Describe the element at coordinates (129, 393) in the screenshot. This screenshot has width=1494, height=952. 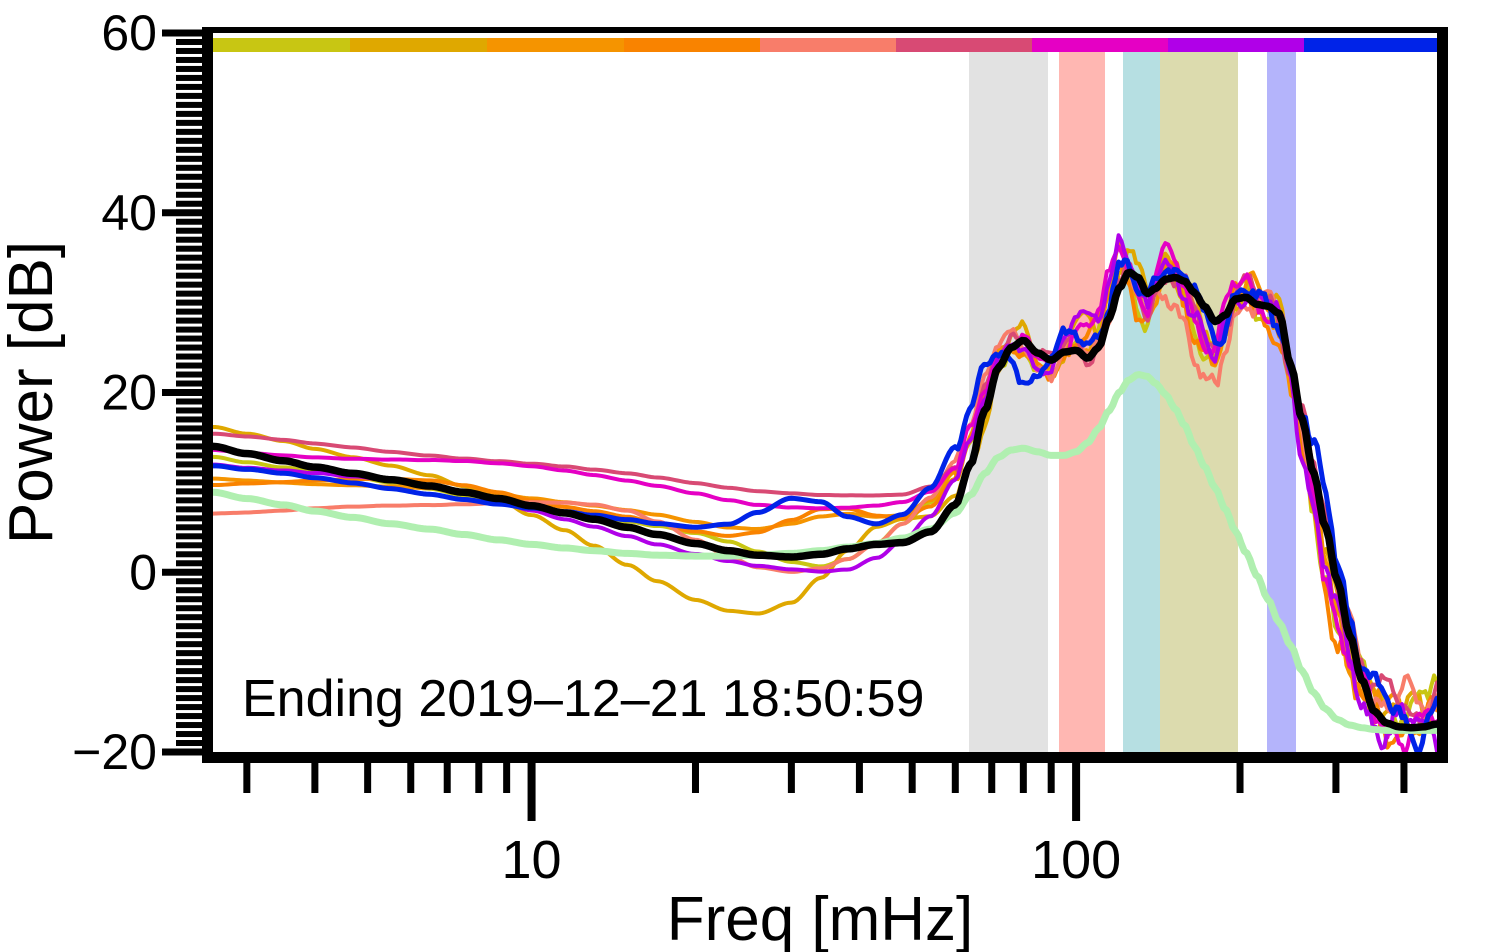
I see `y-tick-label: 20` at that location.